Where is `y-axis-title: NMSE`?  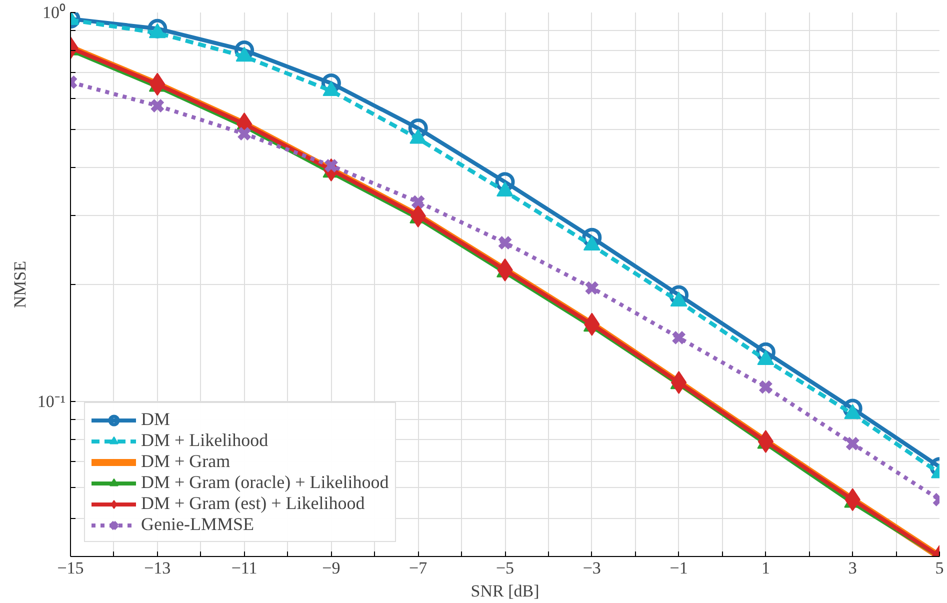 y-axis-title: NMSE is located at coordinates (20, 284).